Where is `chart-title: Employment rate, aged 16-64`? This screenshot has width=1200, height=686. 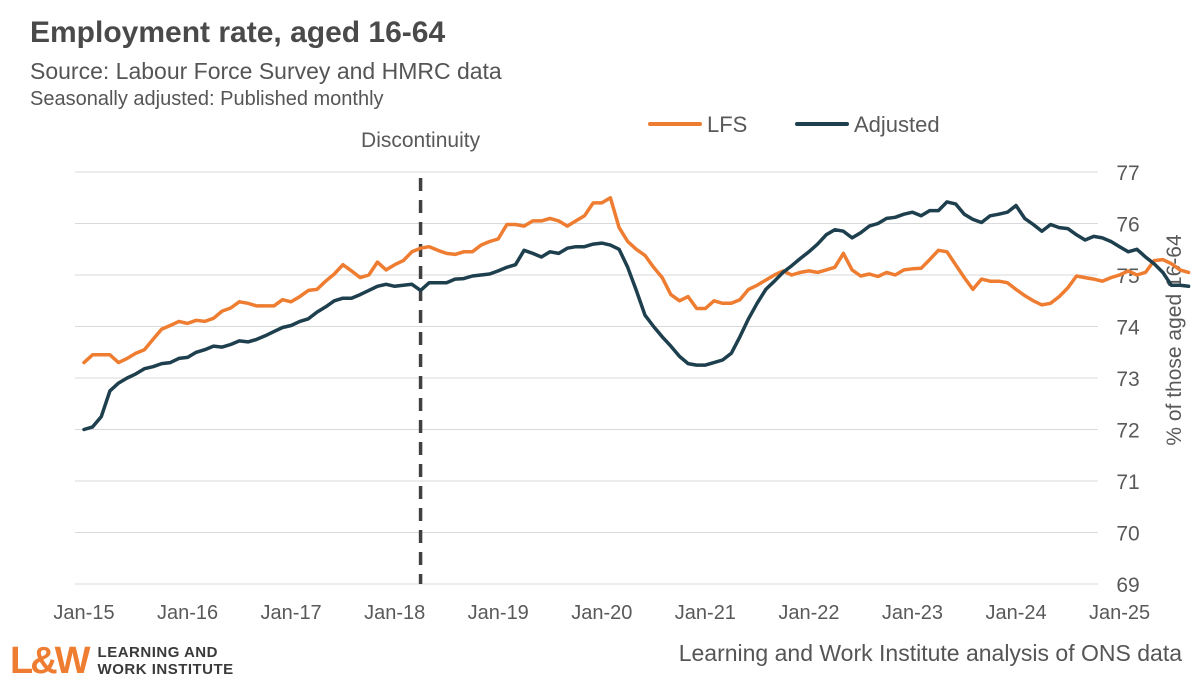 chart-title: Employment rate, aged 16-64 is located at coordinates (238, 32).